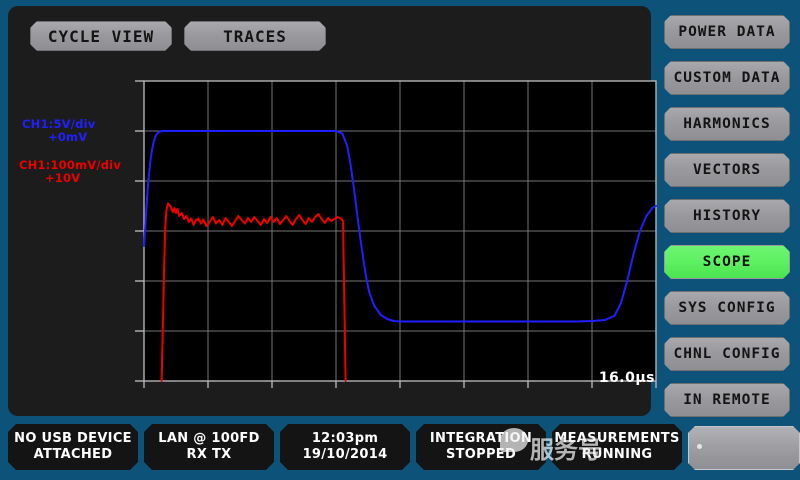  Describe the element at coordinates (727, 308) in the screenshot. I see `sidebar-item-sys-config: SYS CONFIG` at that location.